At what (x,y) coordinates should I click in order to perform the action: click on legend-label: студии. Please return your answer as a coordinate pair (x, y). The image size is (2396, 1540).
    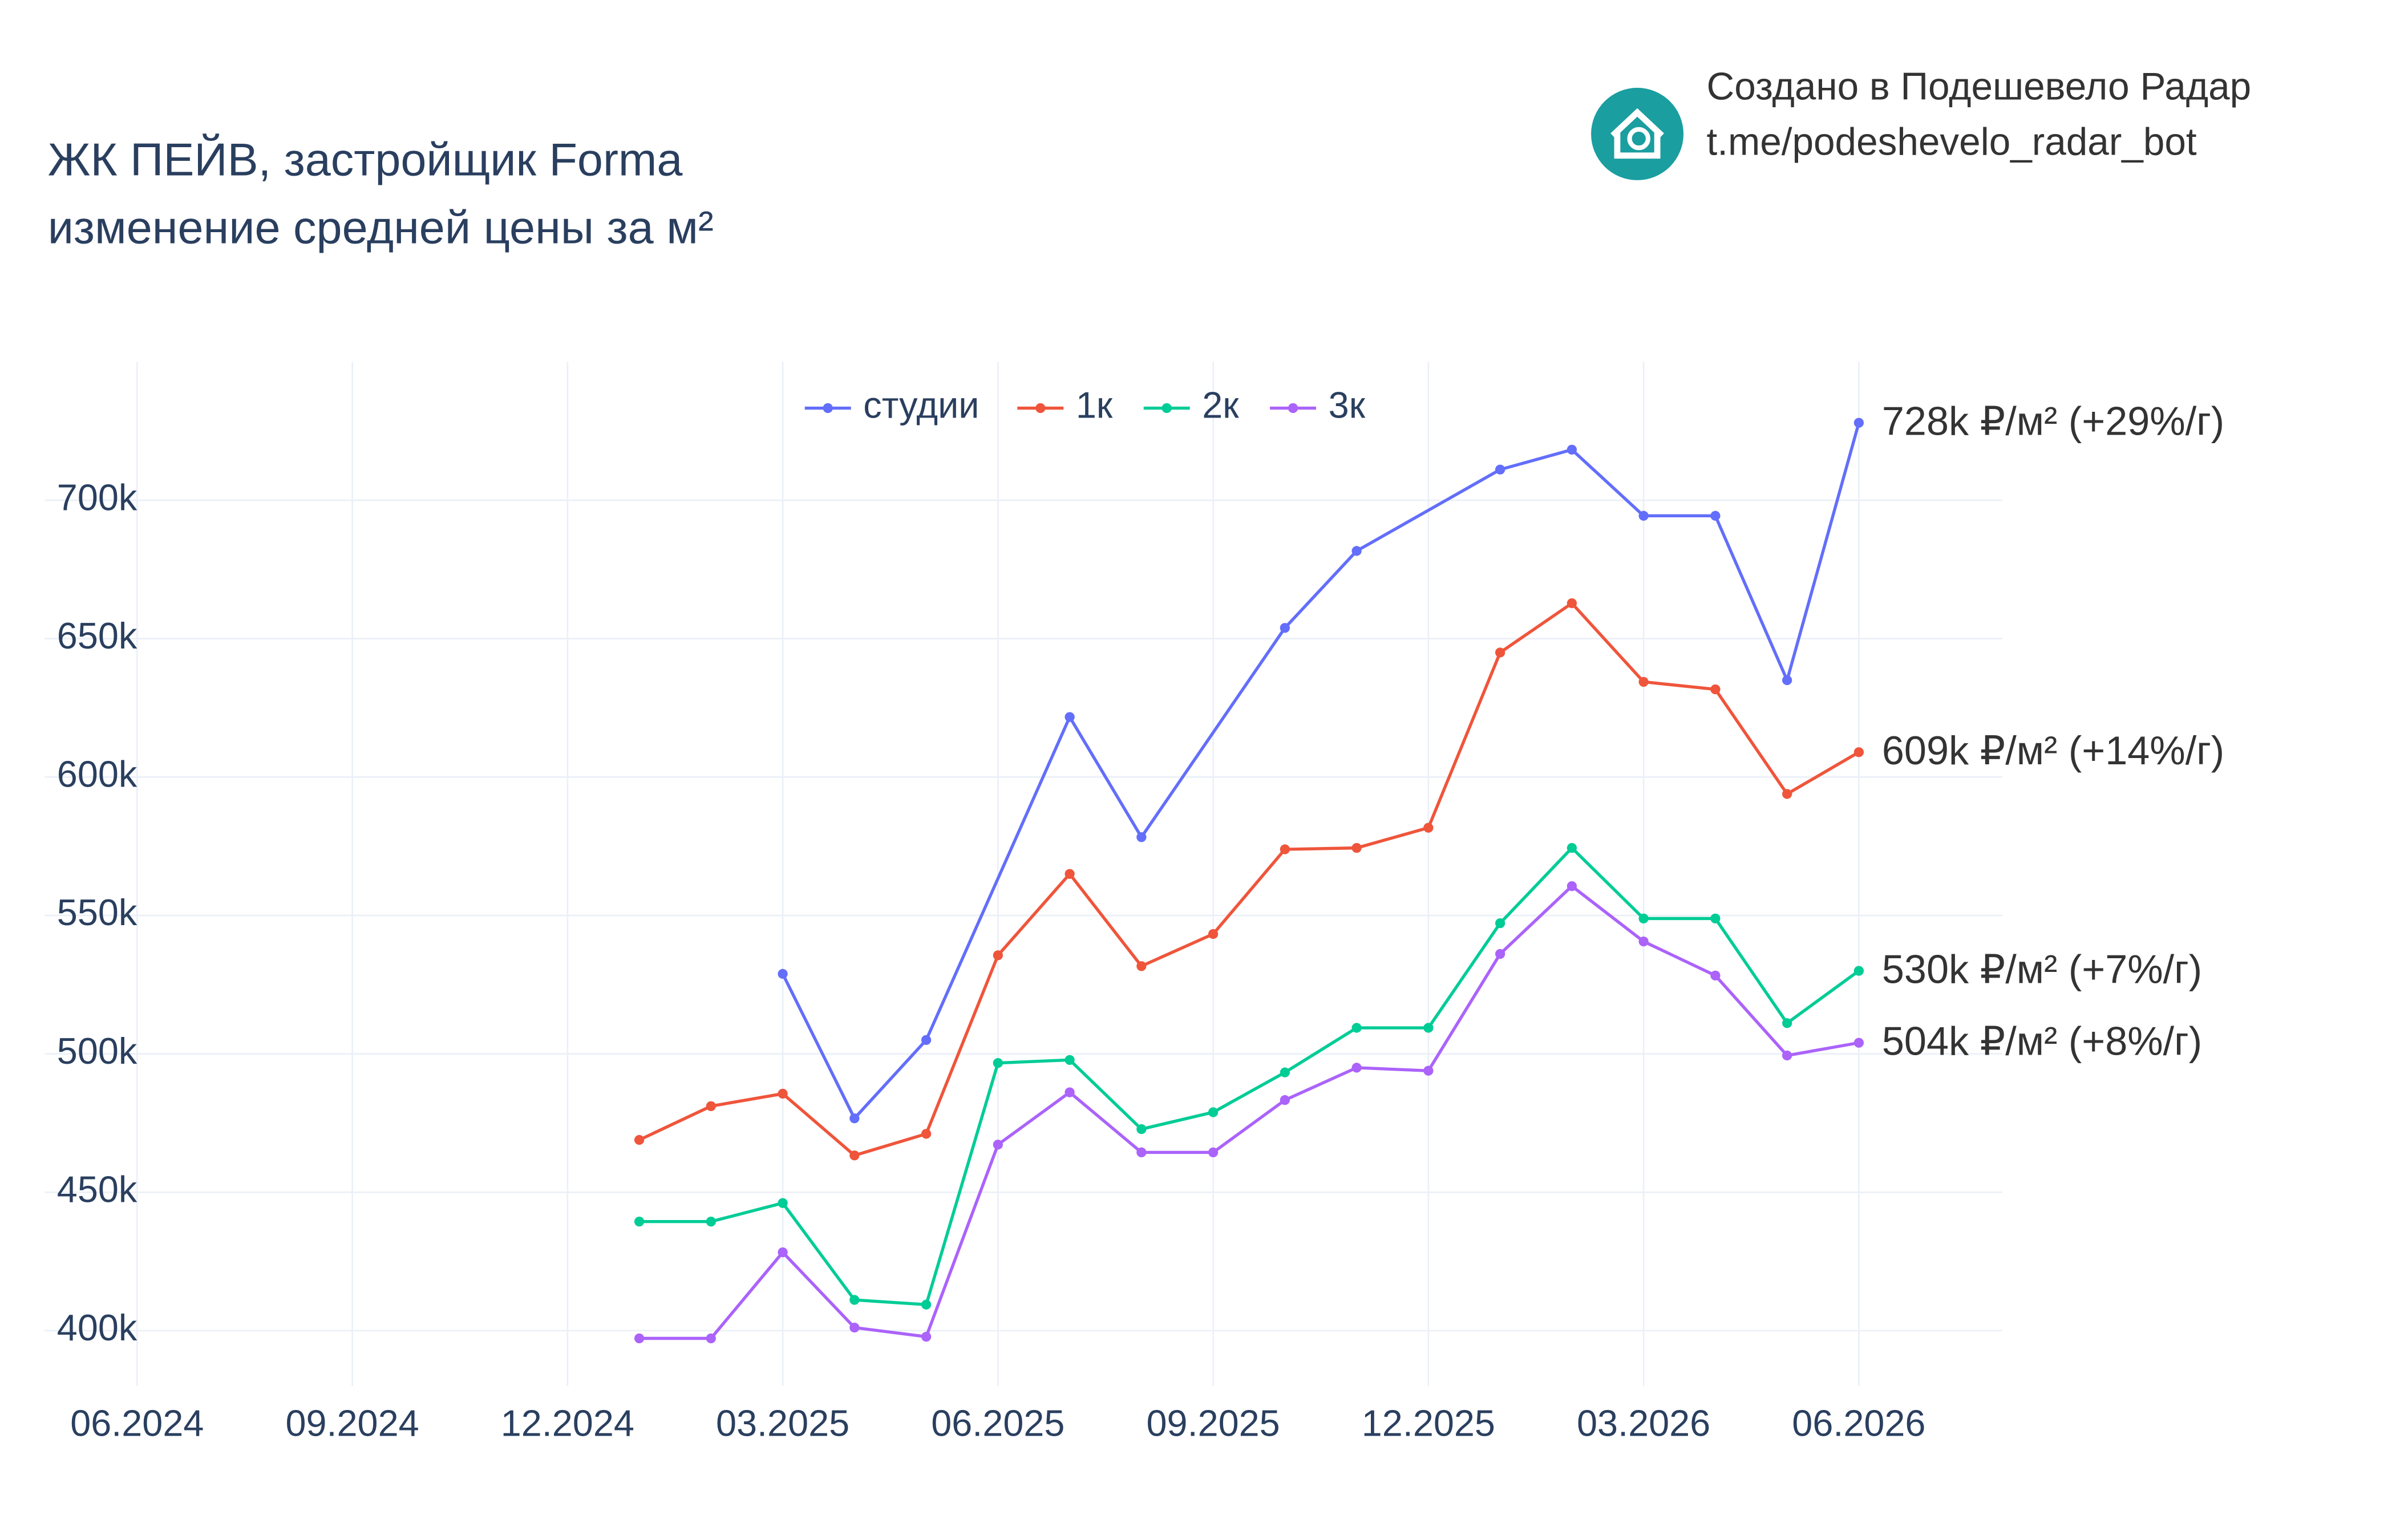
    Looking at the image, I should click on (921, 405).